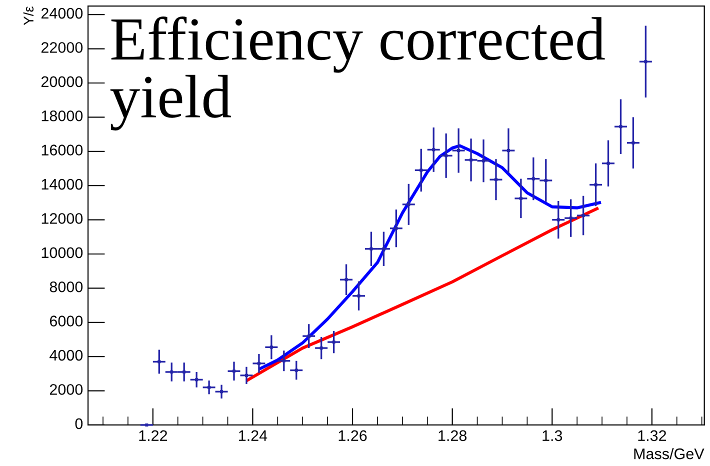 The height and width of the screenshot is (466, 710). Describe the element at coordinates (62, 47) in the screenshot. I see `y-tick-label: 22000` at that location.